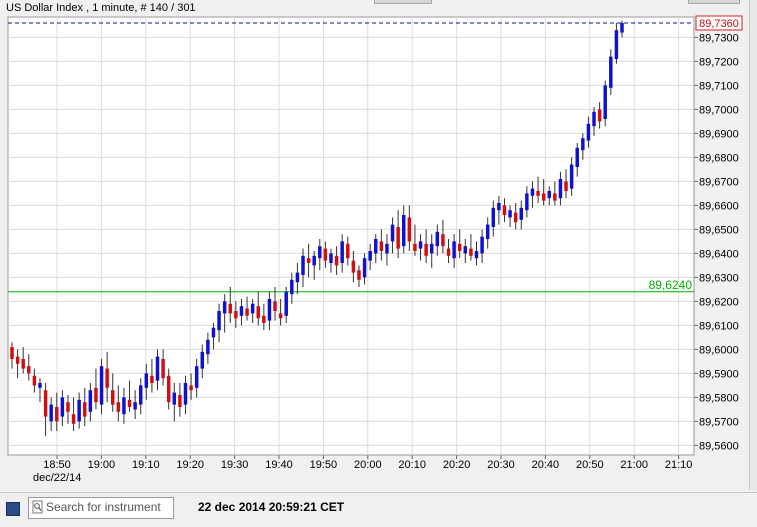 This screenshot has width=757, height=527. I want to click on x-tick-label: 20:40, so click(546, 465).